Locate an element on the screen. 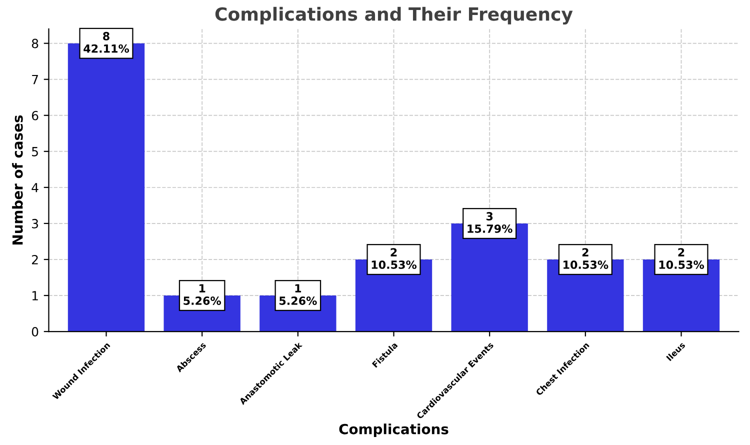 This screenshot has width=750, height=445. x-axis-title: Complications is located at coordinates (393, 431).